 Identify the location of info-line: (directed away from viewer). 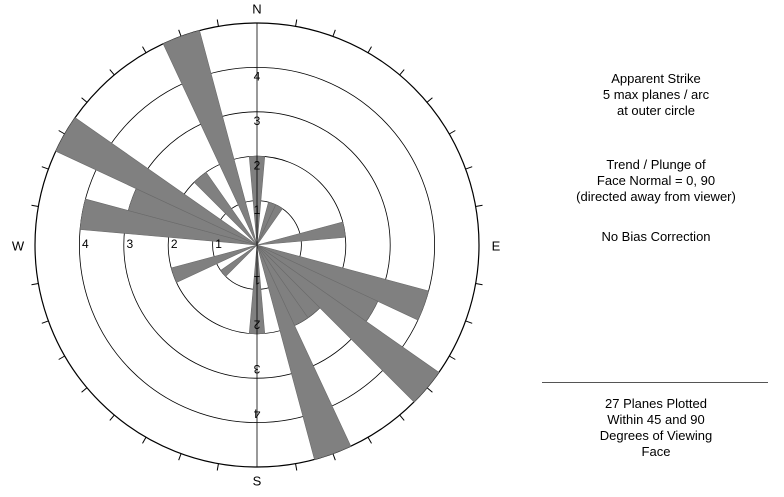
(656, 196).